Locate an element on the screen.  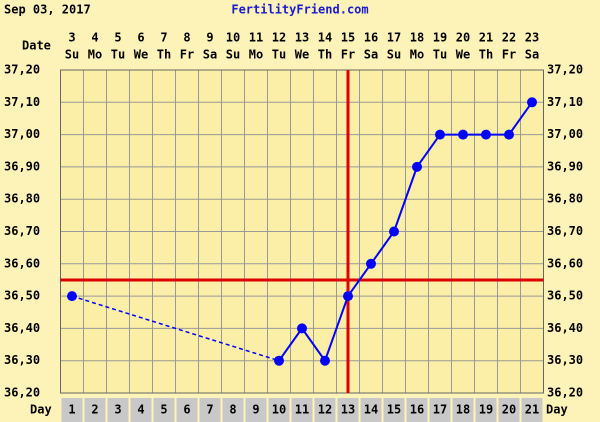
y-tick-label-right: 36,20 is located at coordinates (565, 393).